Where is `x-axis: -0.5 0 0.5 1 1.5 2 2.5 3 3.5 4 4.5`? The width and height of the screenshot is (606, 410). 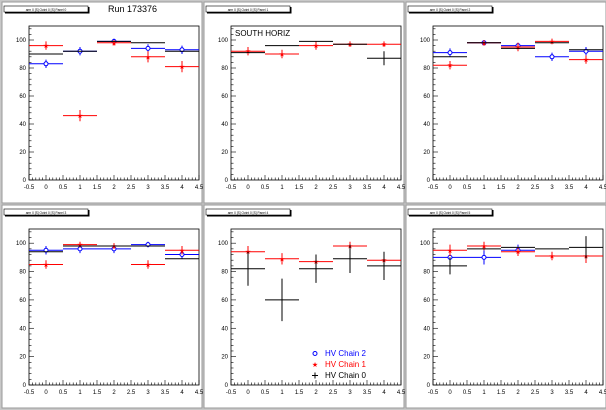
x-axis: -0.5 0 0.5 1 1.5 2 2.5 3 3.5 4 4.5 is located at coordinates (114, 183).